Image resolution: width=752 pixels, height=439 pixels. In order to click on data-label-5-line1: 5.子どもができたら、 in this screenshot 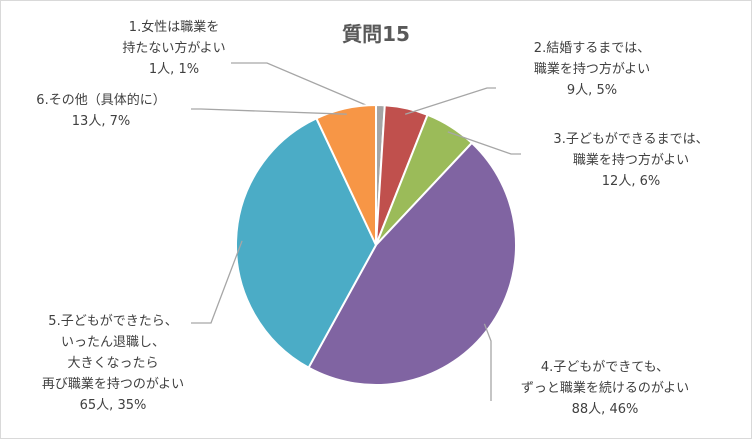, I will do `click(113, 321)`.